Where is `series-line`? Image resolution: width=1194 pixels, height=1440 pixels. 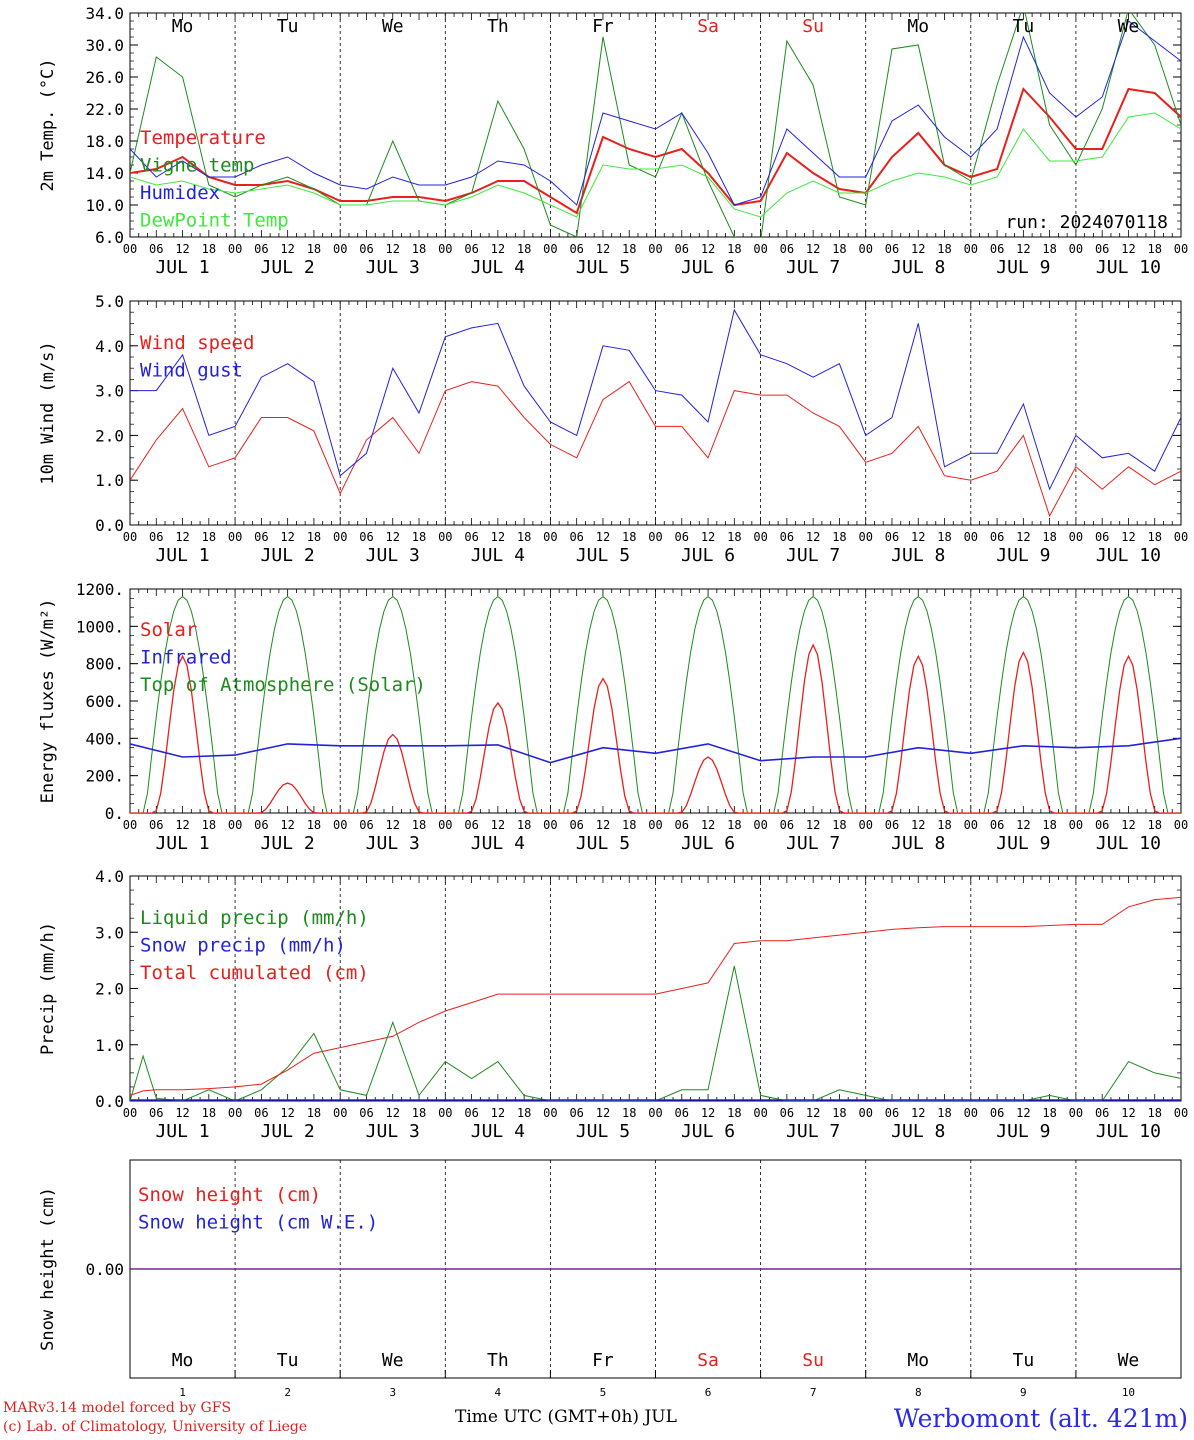 series-line is located at coordinates (655, 125).